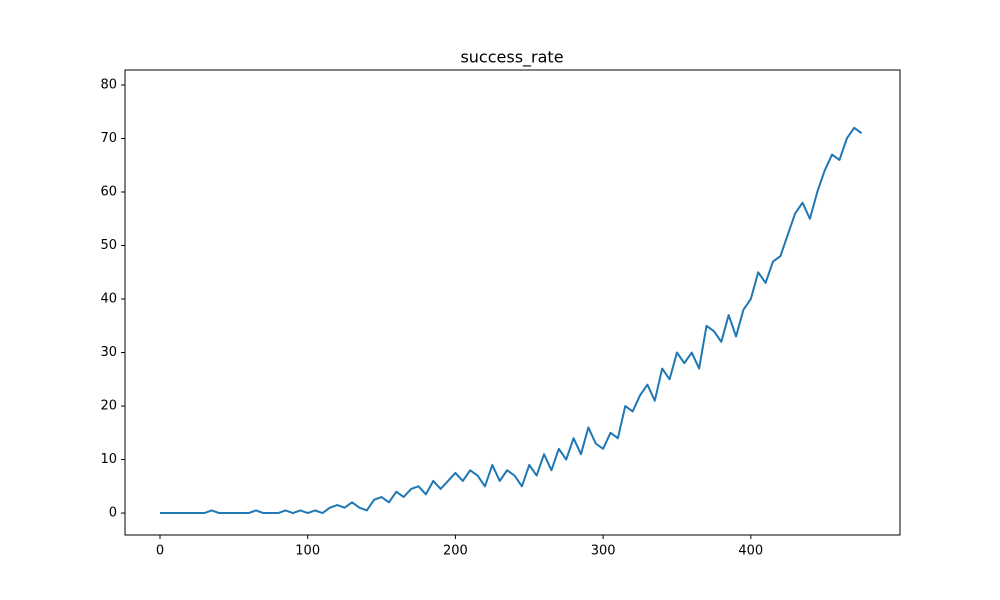  I want to click on y-tick-label: 20, so click(108, 406).